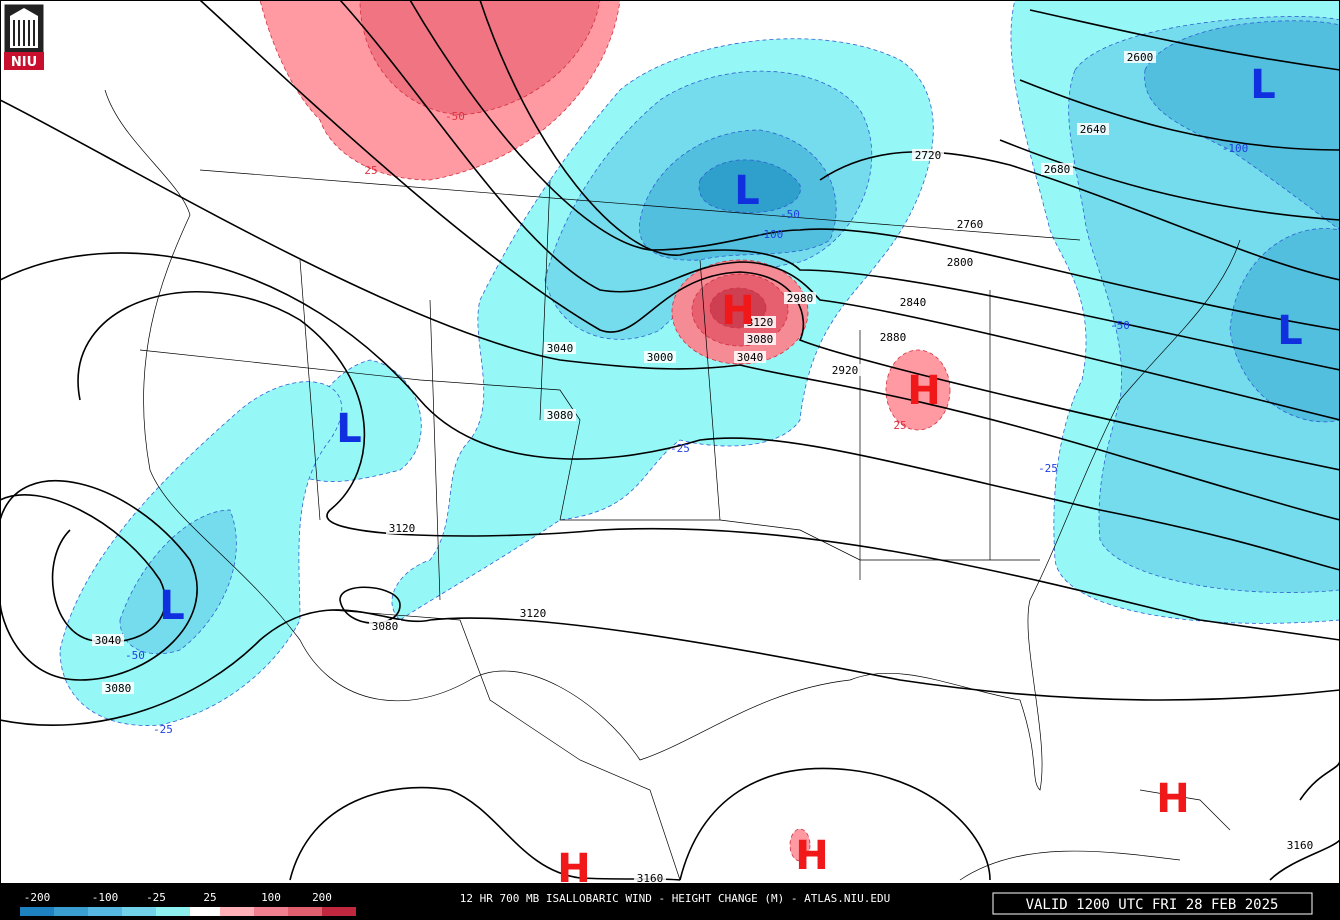 The width and height of the screenshot is (1340, 920). What do you see at coordinates (188, 903) in the screenshot?
I see `legend: -200 -100 -25 25 100 200` at bounding box center [188, 903].